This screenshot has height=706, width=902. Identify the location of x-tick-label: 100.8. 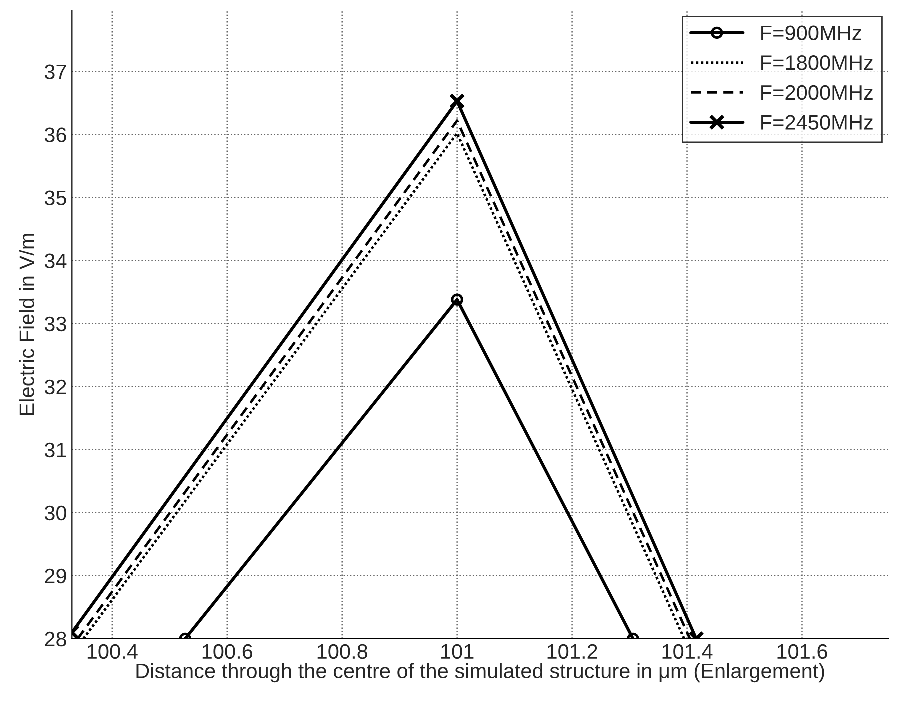
(343, 652).